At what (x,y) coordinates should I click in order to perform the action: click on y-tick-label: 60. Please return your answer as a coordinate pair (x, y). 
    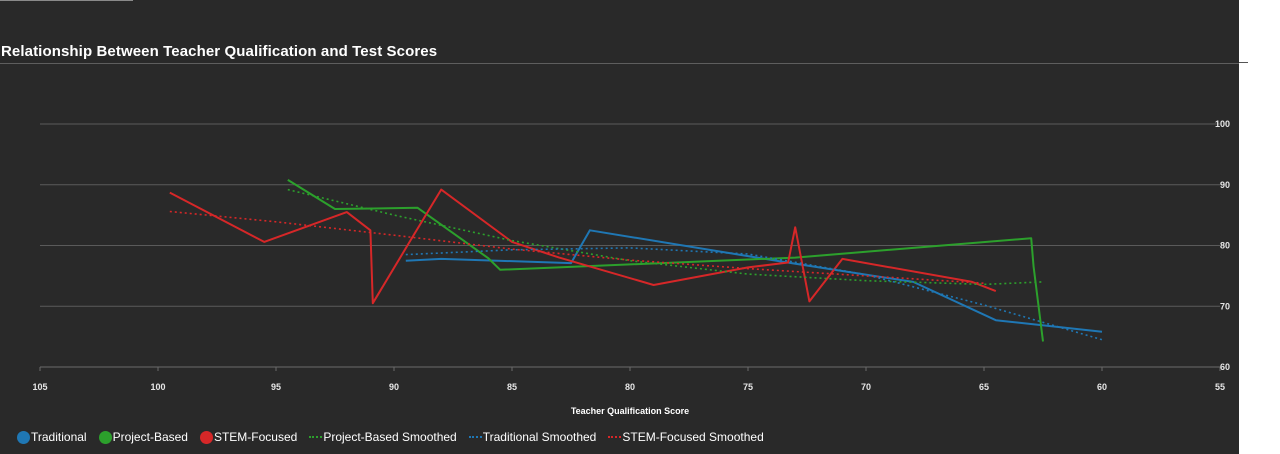
    Looking at the image, I should click on (1225, 367).